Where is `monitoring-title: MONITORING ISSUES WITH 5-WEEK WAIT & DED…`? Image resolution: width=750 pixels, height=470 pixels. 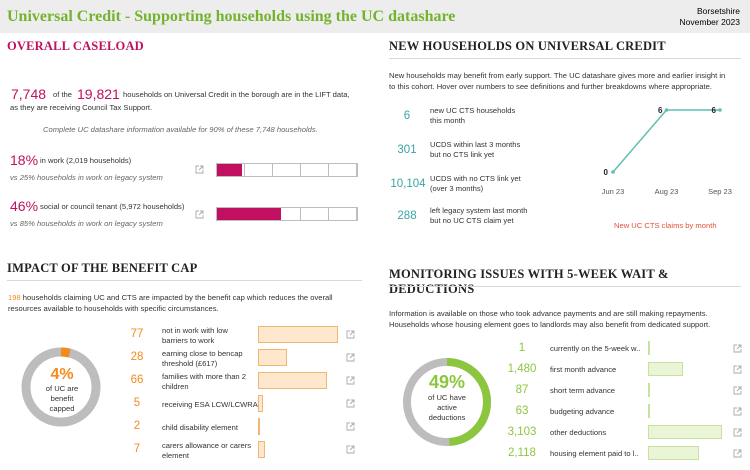
monitoring-title: MONITORING ISSUES WITH 5-WEEK WAIT & DED… is located at coordinates (529, 281).